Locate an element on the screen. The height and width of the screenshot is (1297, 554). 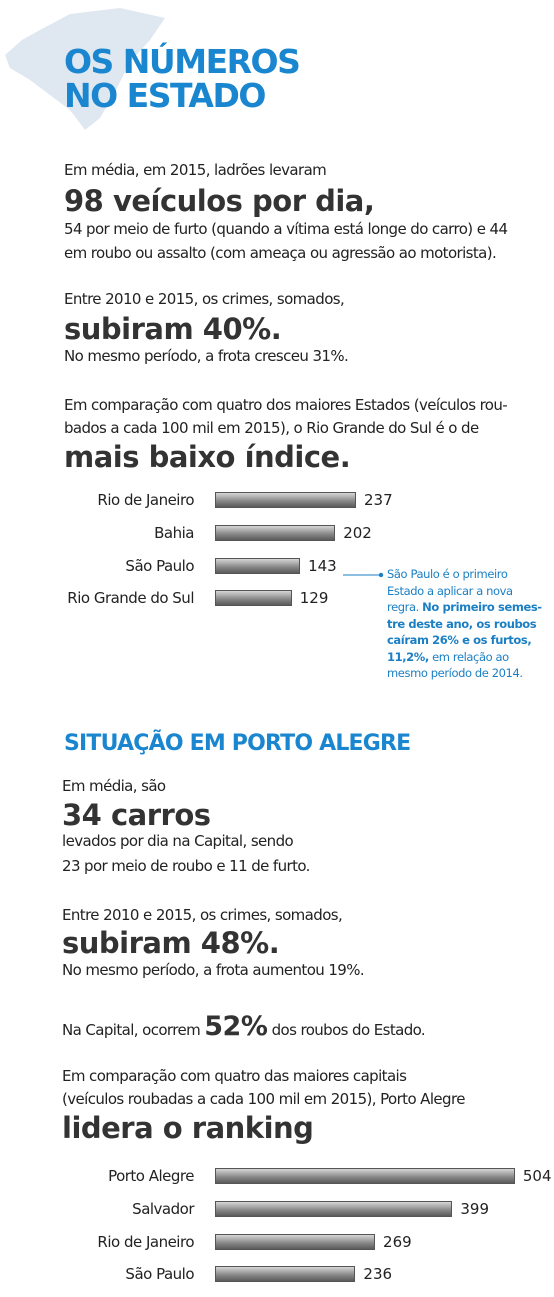
value-label: 269 is located at coordinates (397, 1241).